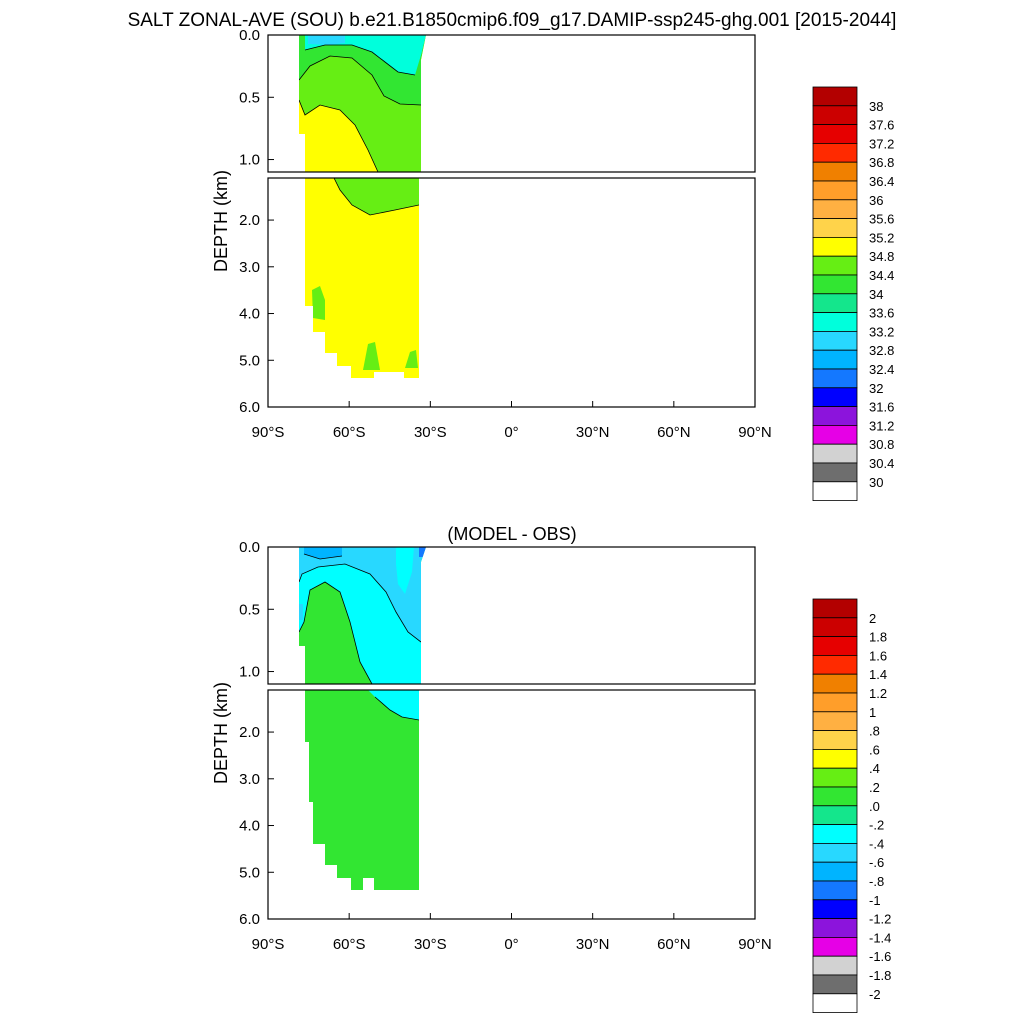  What do you see at coordinates (878, 674) in the screenshot?
I see `colorbar-label: 1.4` at bounding box center [878, 674].